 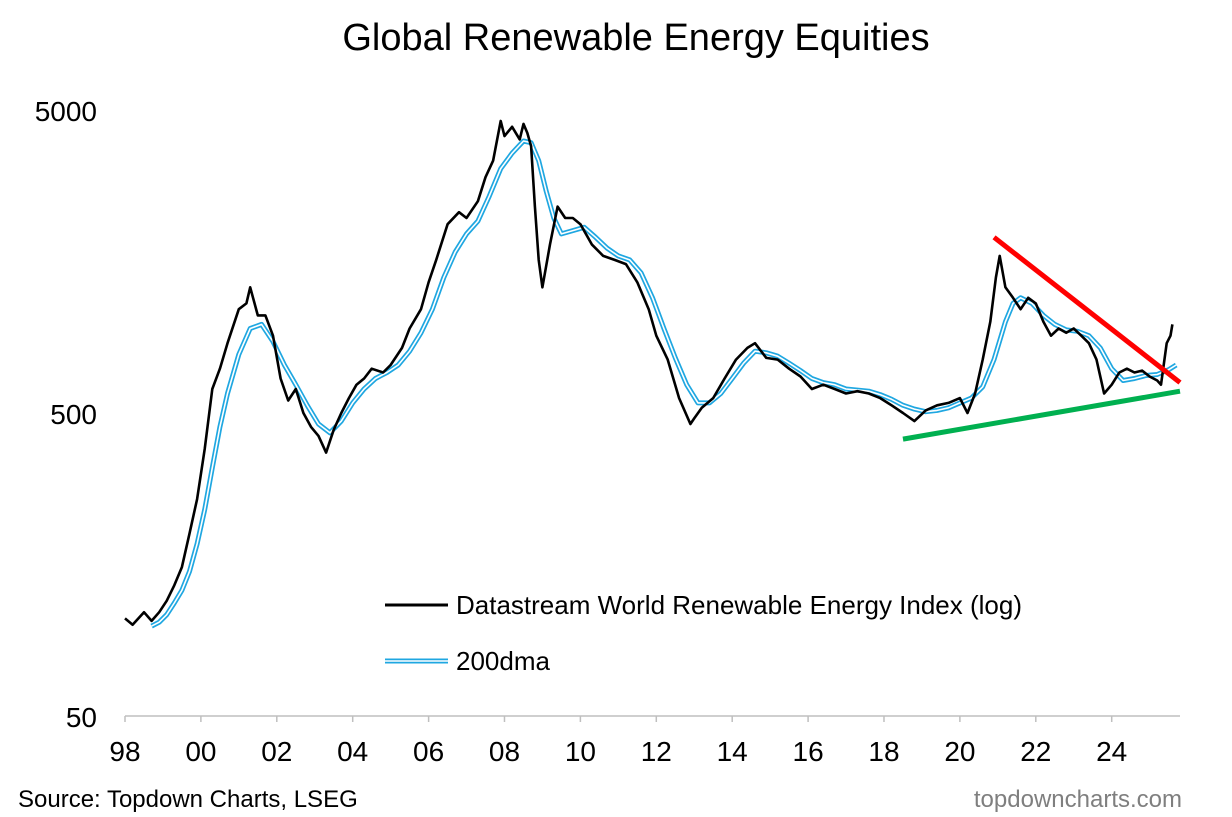 What do you see at coordinates (635, 38) in the screenshot?
I see `chart-title: Global Renewable Energy Equities` at bounding box center [635, 38].